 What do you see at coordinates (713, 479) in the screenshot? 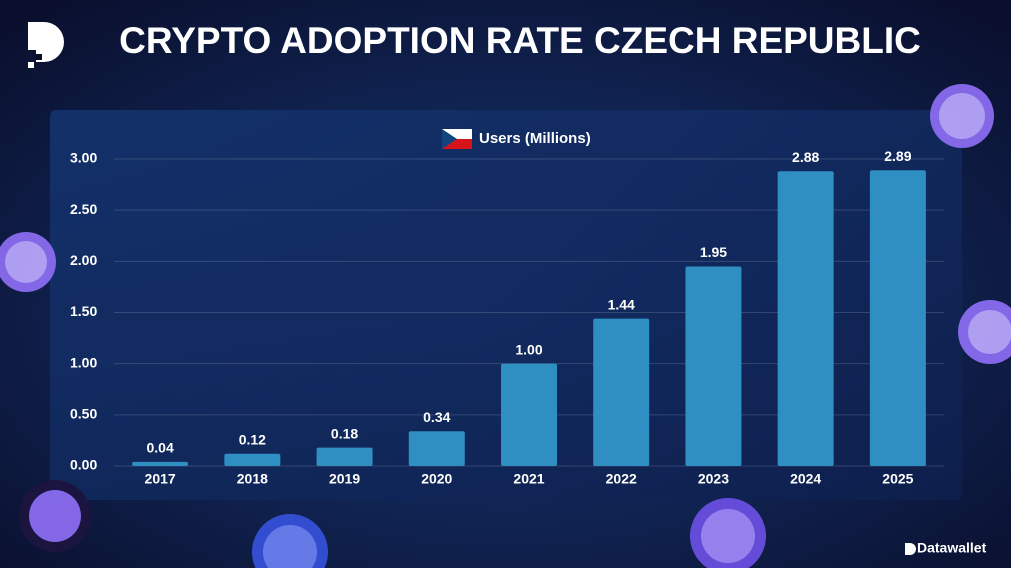
I see `x-tick-label: 2023` at bounding box center [713, 479].